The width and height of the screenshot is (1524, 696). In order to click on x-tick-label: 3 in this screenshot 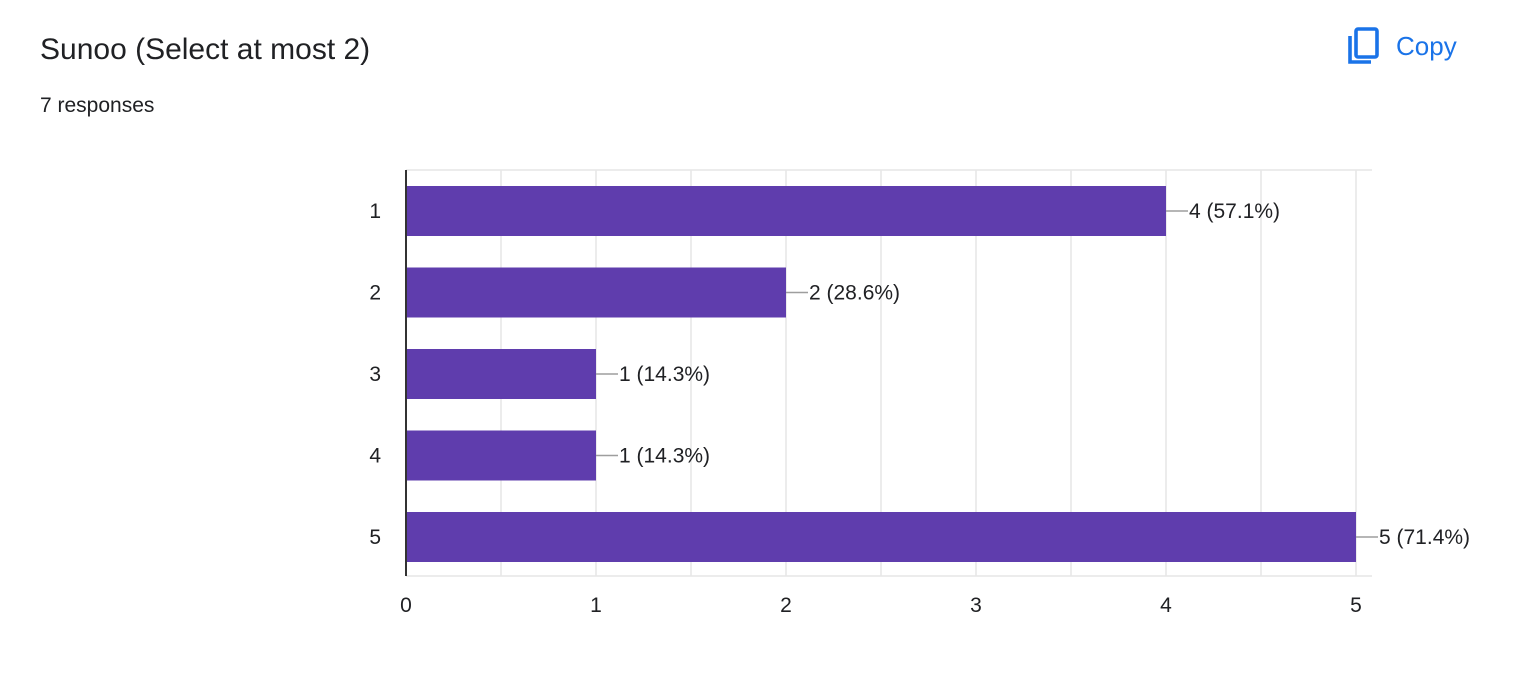, I will do `click(976, 605)`.